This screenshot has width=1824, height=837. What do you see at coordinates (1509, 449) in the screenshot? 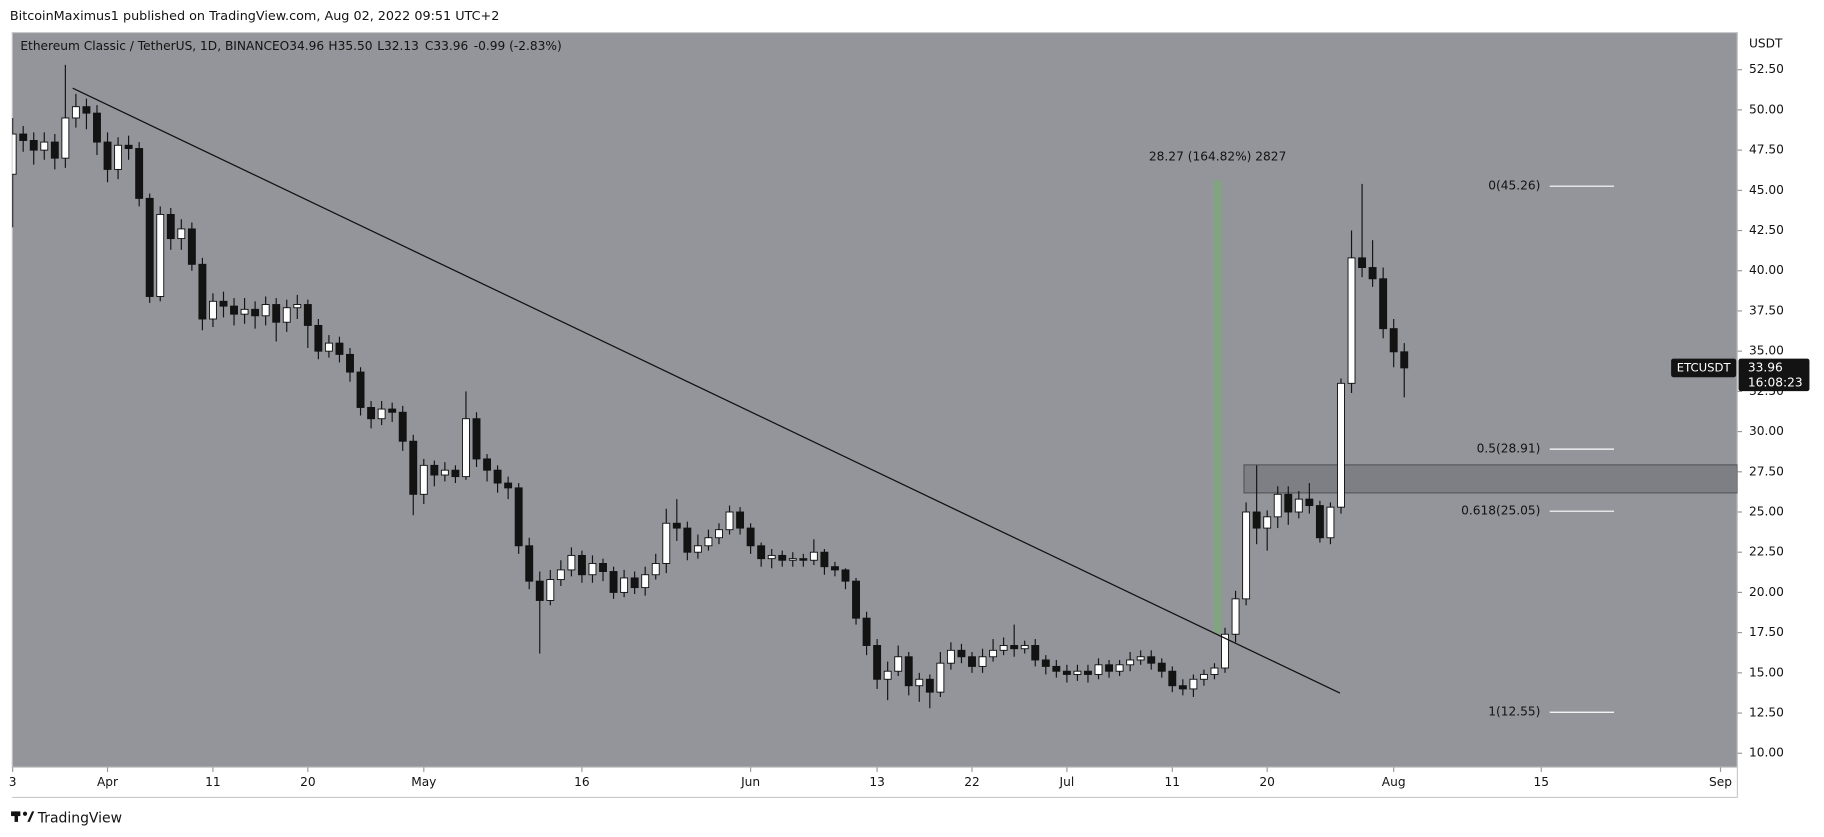
I see `fib-label: 0.5(28.91)` at bounding box center [1509, 449].